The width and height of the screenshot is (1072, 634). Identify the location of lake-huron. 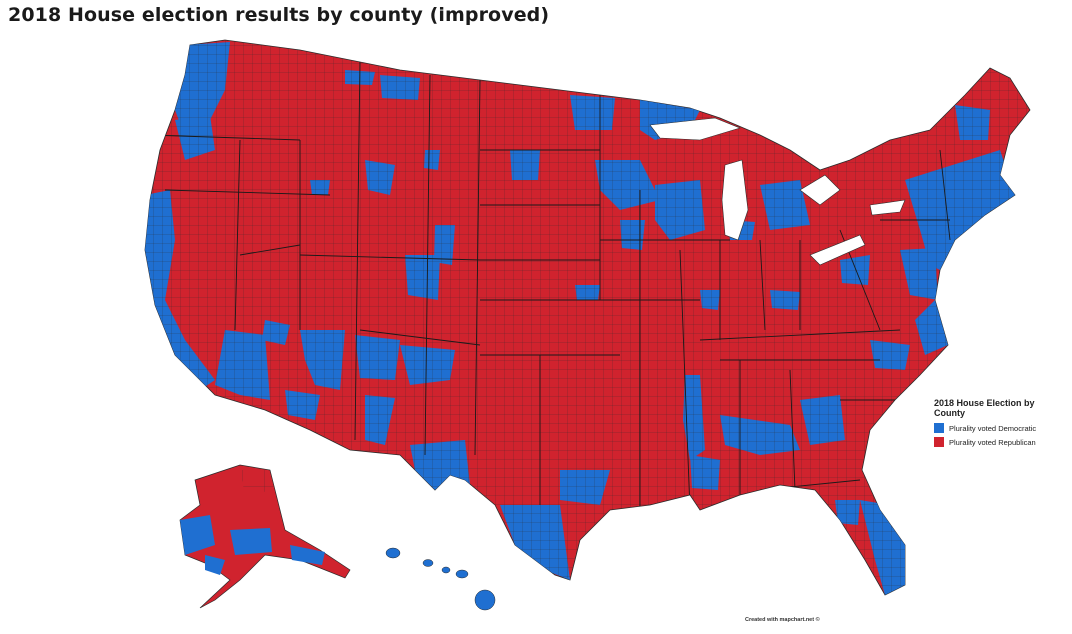
(820, 190).